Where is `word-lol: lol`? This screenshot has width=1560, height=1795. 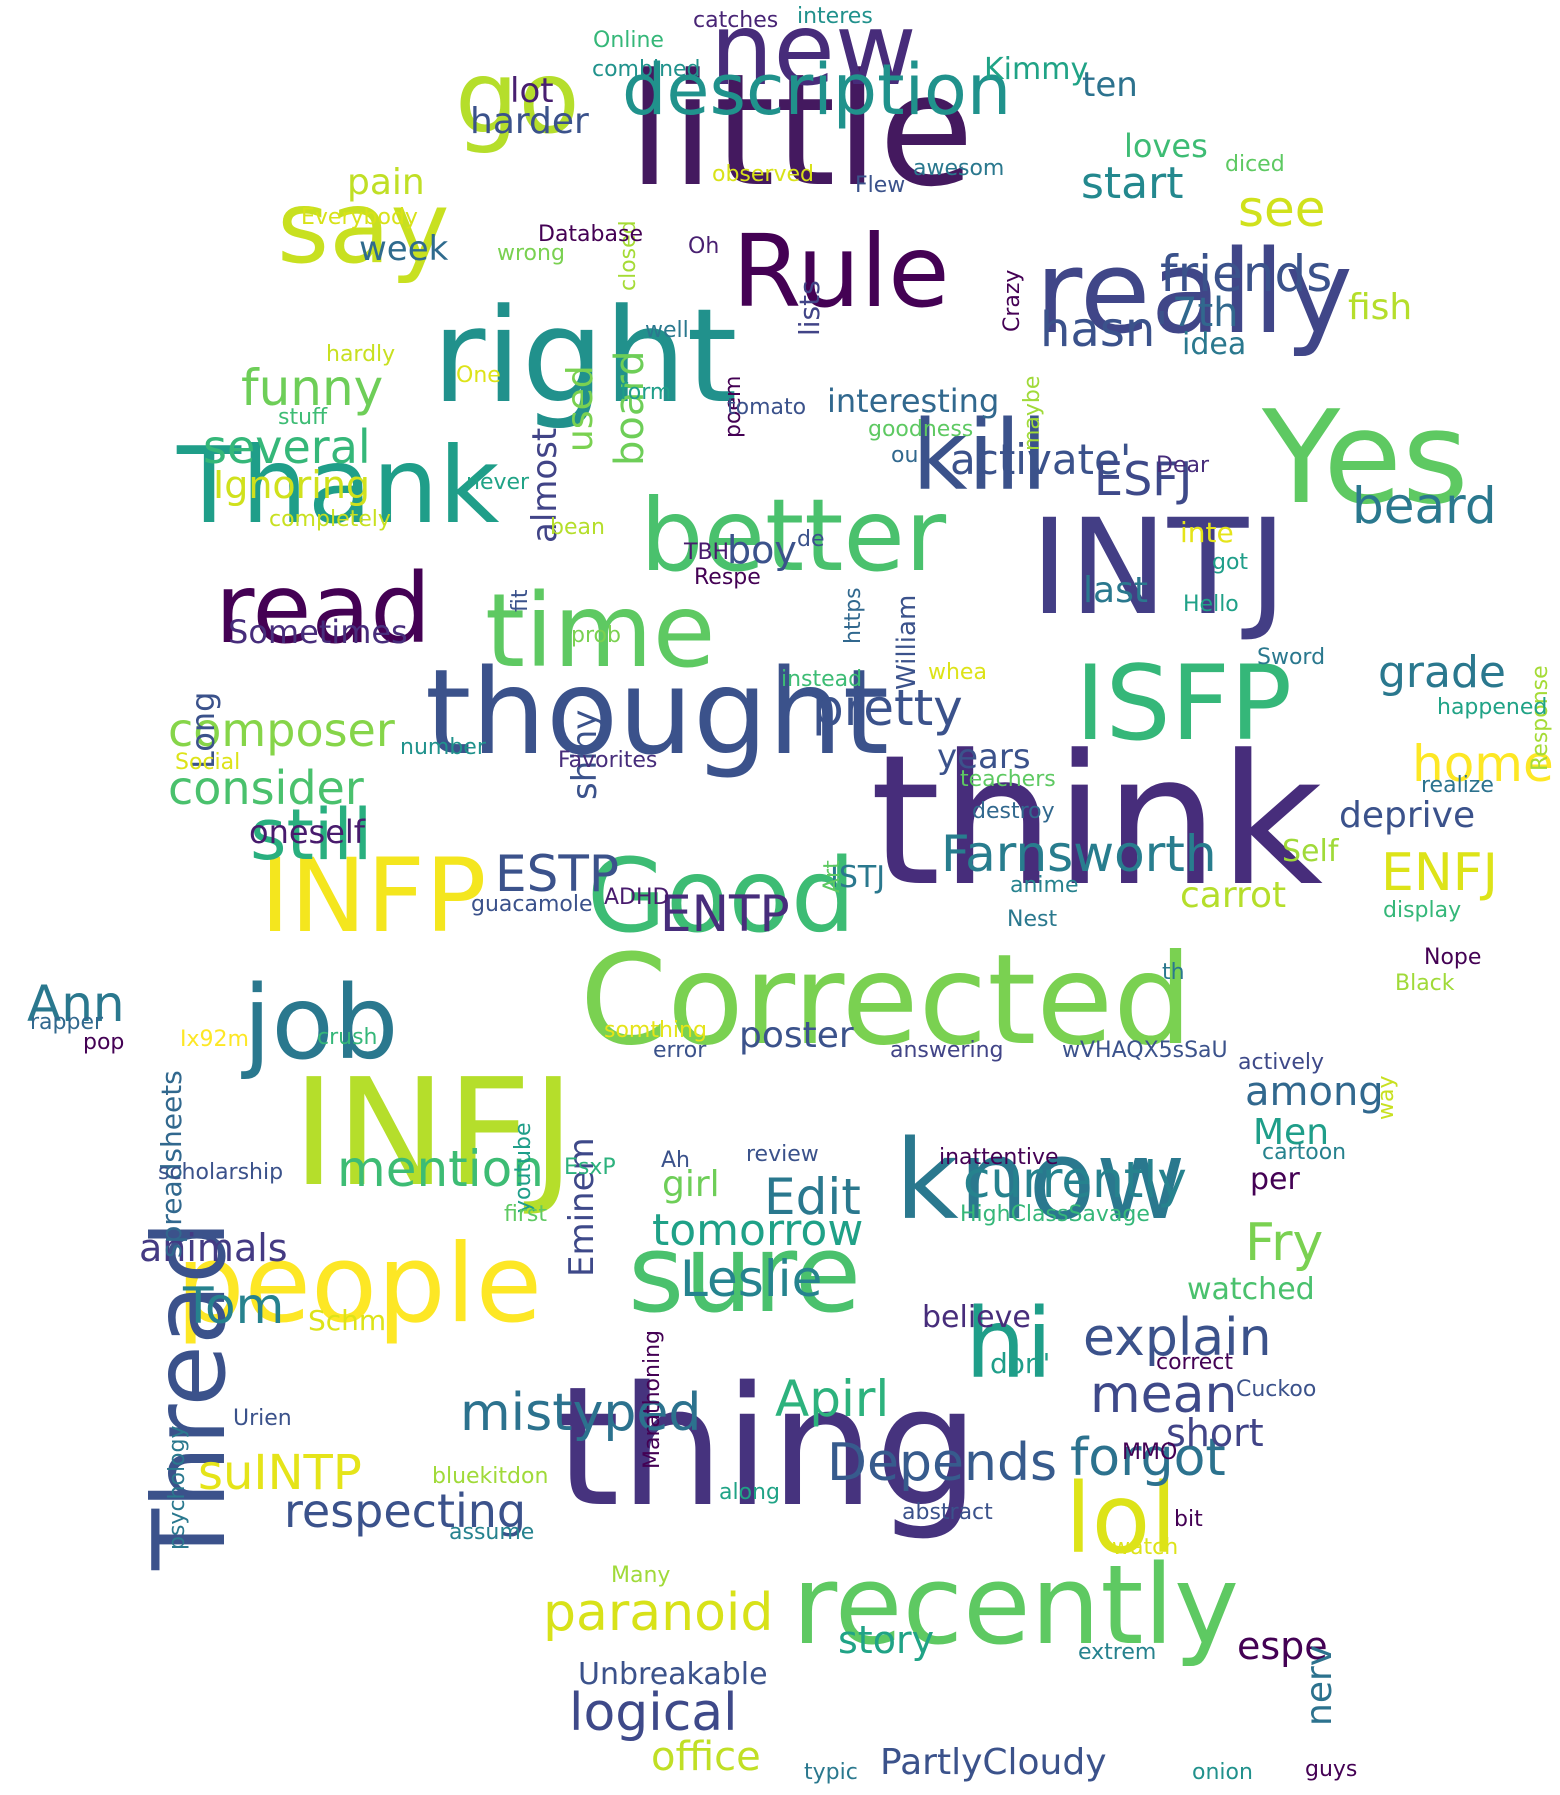
word-lol: lol is located at coordinates (1121, 1519).